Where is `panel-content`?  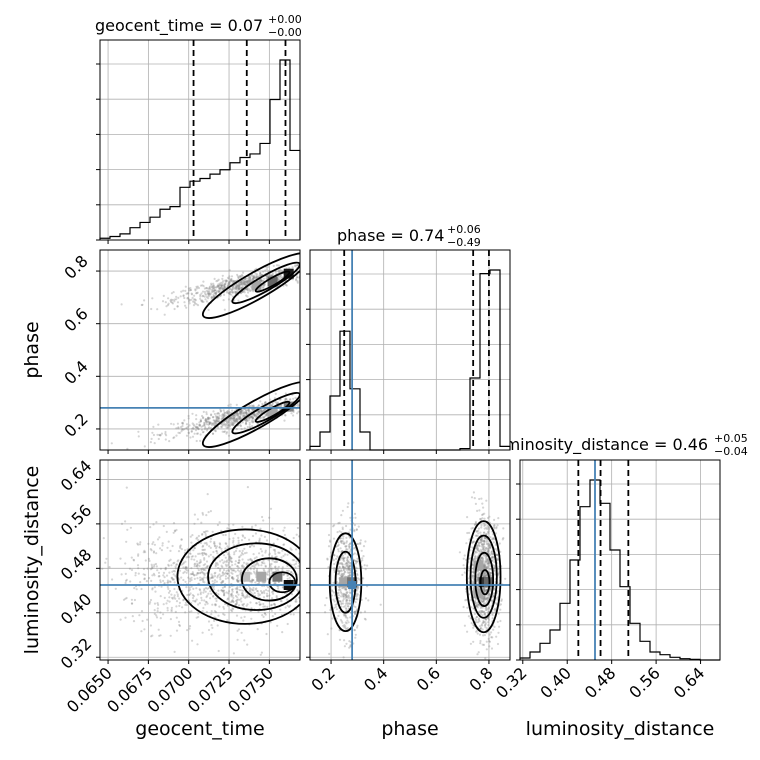 panel-content is located at coordinates (209, 351).